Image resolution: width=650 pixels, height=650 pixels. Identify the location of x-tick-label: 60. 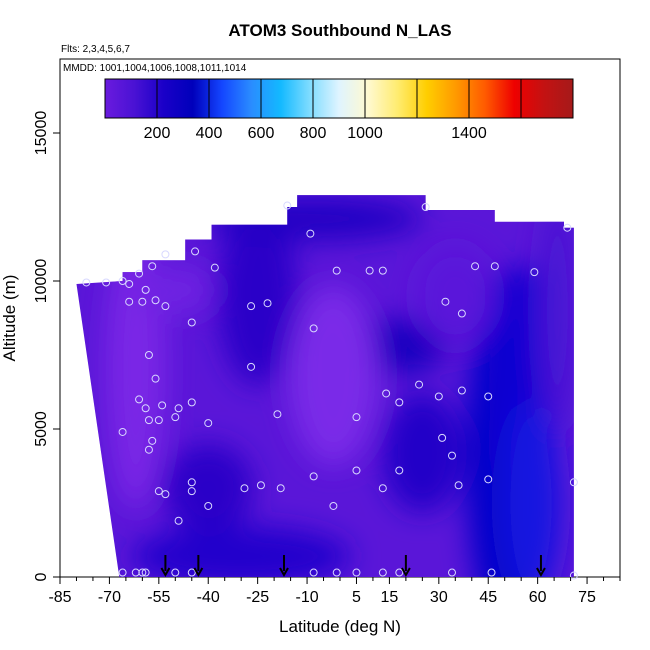
(538, 597).